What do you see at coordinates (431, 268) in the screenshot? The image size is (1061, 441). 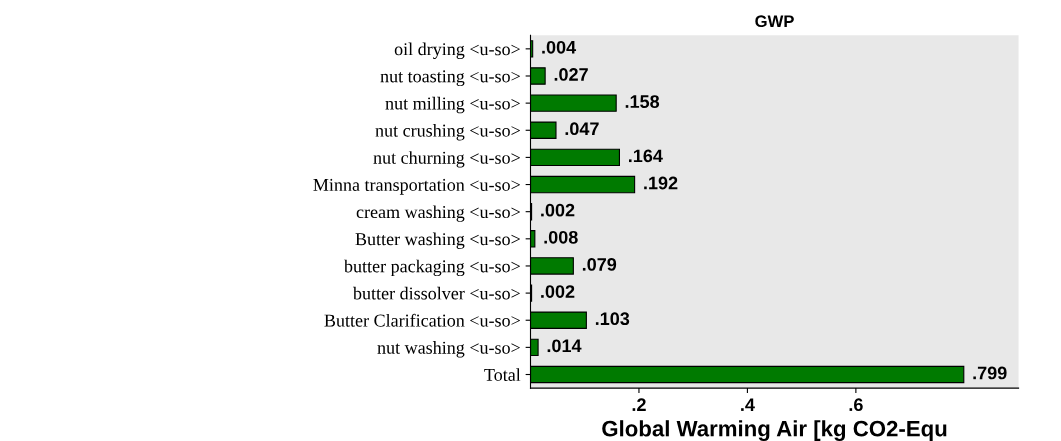 I see `y-tick-label: butter packaging <u-so>` at bounding box center [431, 268].